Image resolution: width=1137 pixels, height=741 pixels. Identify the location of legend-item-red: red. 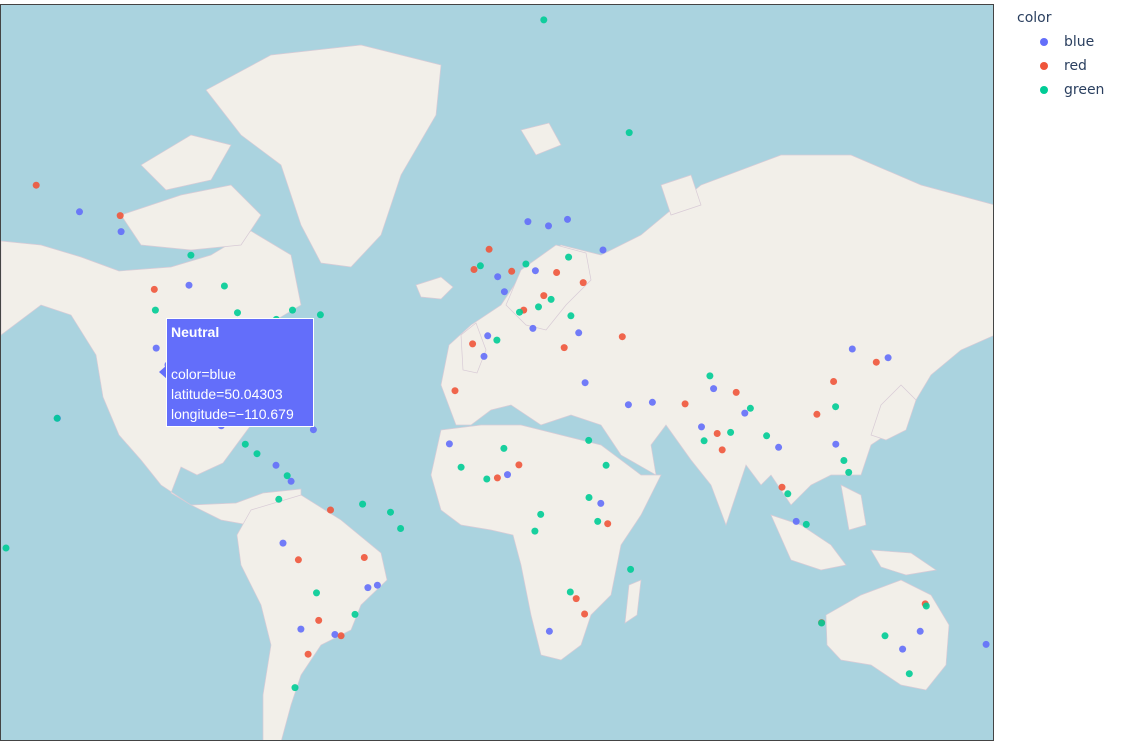
(1057, 66).